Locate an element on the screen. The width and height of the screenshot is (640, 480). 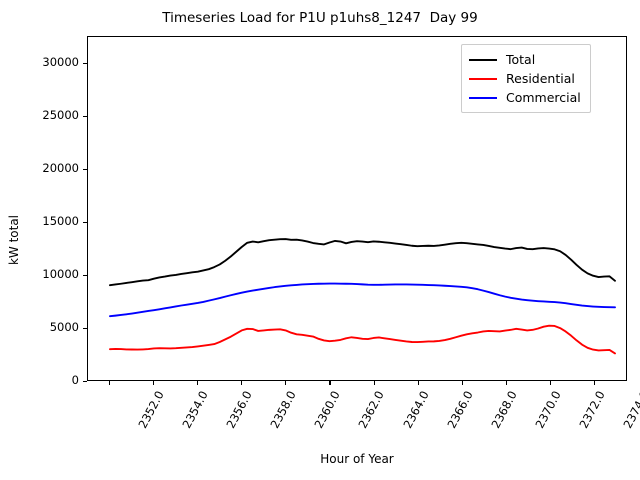
chart-legend: Total Residential Commercial is located at coordinates (526, 78).